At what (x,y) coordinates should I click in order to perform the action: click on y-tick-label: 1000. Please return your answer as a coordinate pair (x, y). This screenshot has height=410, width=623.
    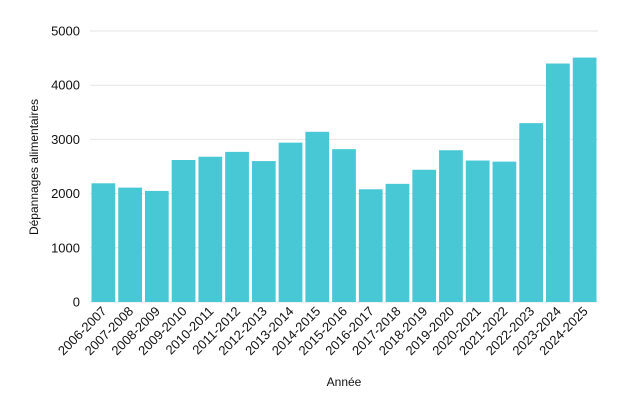
    Looking at the image, I should click on (65, 247).